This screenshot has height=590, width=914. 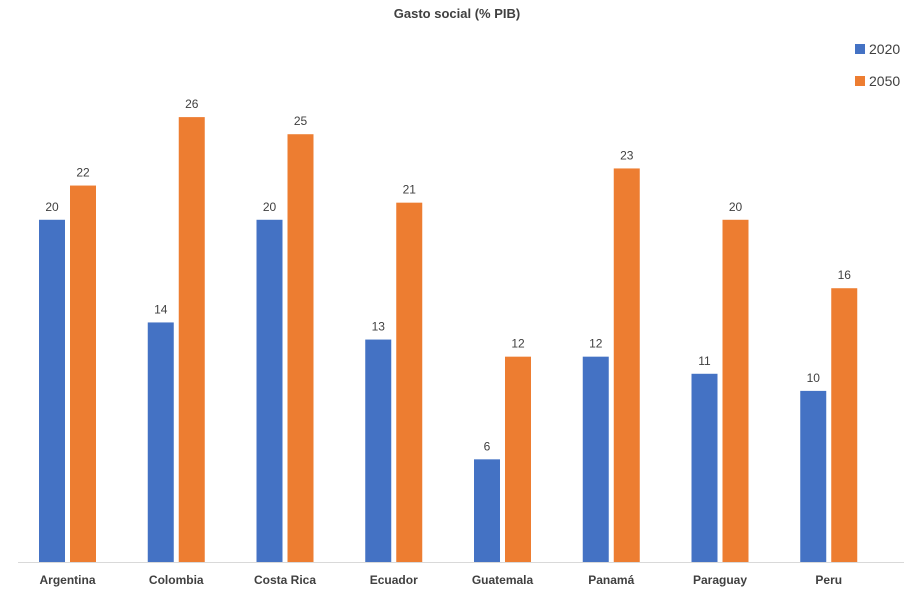 What do you see at coordinates (885, 49) in the screenshot?
I see `legend-label-2020: 2020` at bounding box center [885, 49].